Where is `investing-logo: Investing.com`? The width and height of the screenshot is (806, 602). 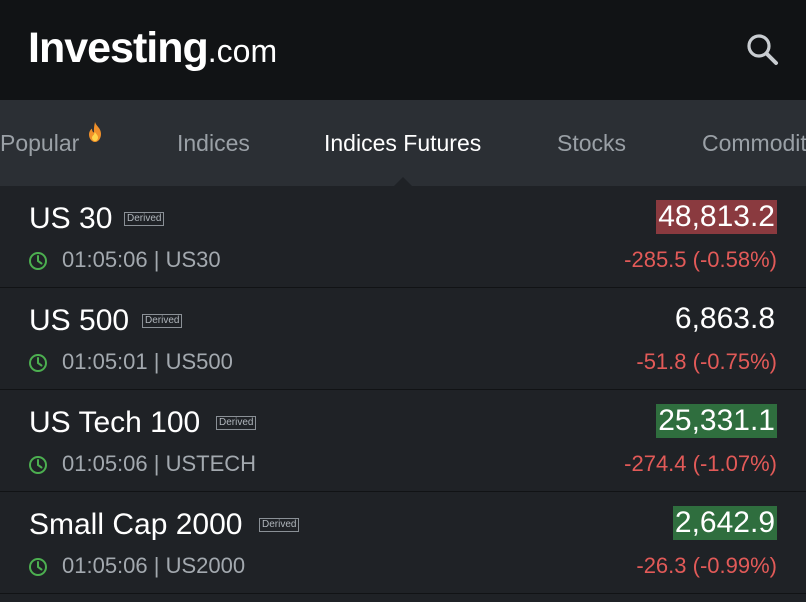 investing-logo: Investing.com is located at coordinates (152, 49).